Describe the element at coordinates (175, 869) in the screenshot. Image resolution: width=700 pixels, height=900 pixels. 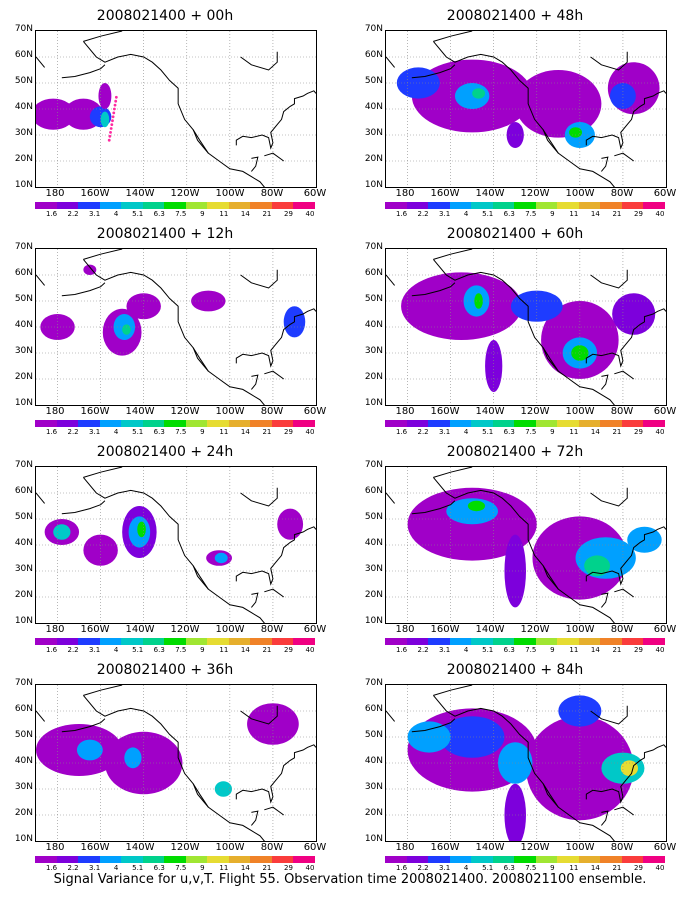
I see `colorbar-labels: 1.6 2.2 3.1 4 5.1 6.3 7.5 9 11 14 21 29 40` at that location.